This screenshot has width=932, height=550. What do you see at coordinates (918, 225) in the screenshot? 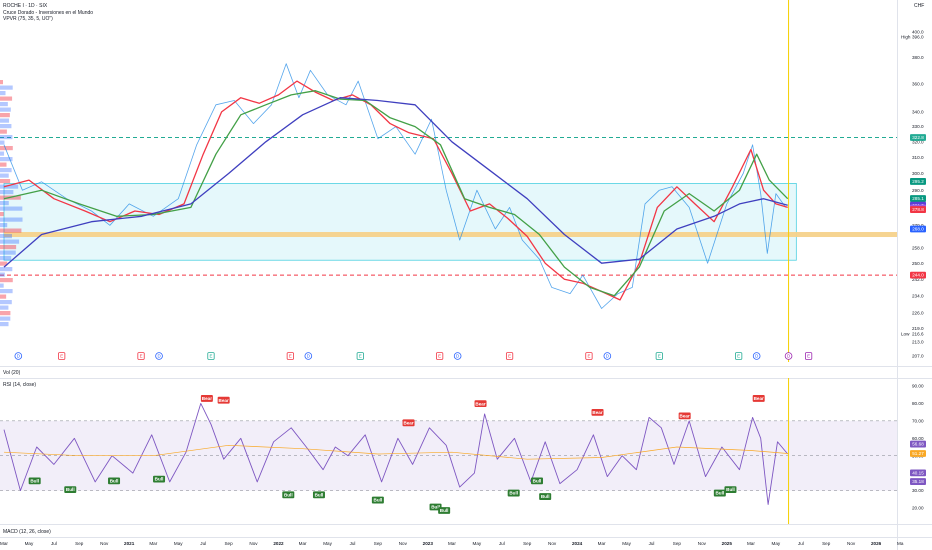
I see `price-tick-label: 270.0` at bounding box center [918, 225].